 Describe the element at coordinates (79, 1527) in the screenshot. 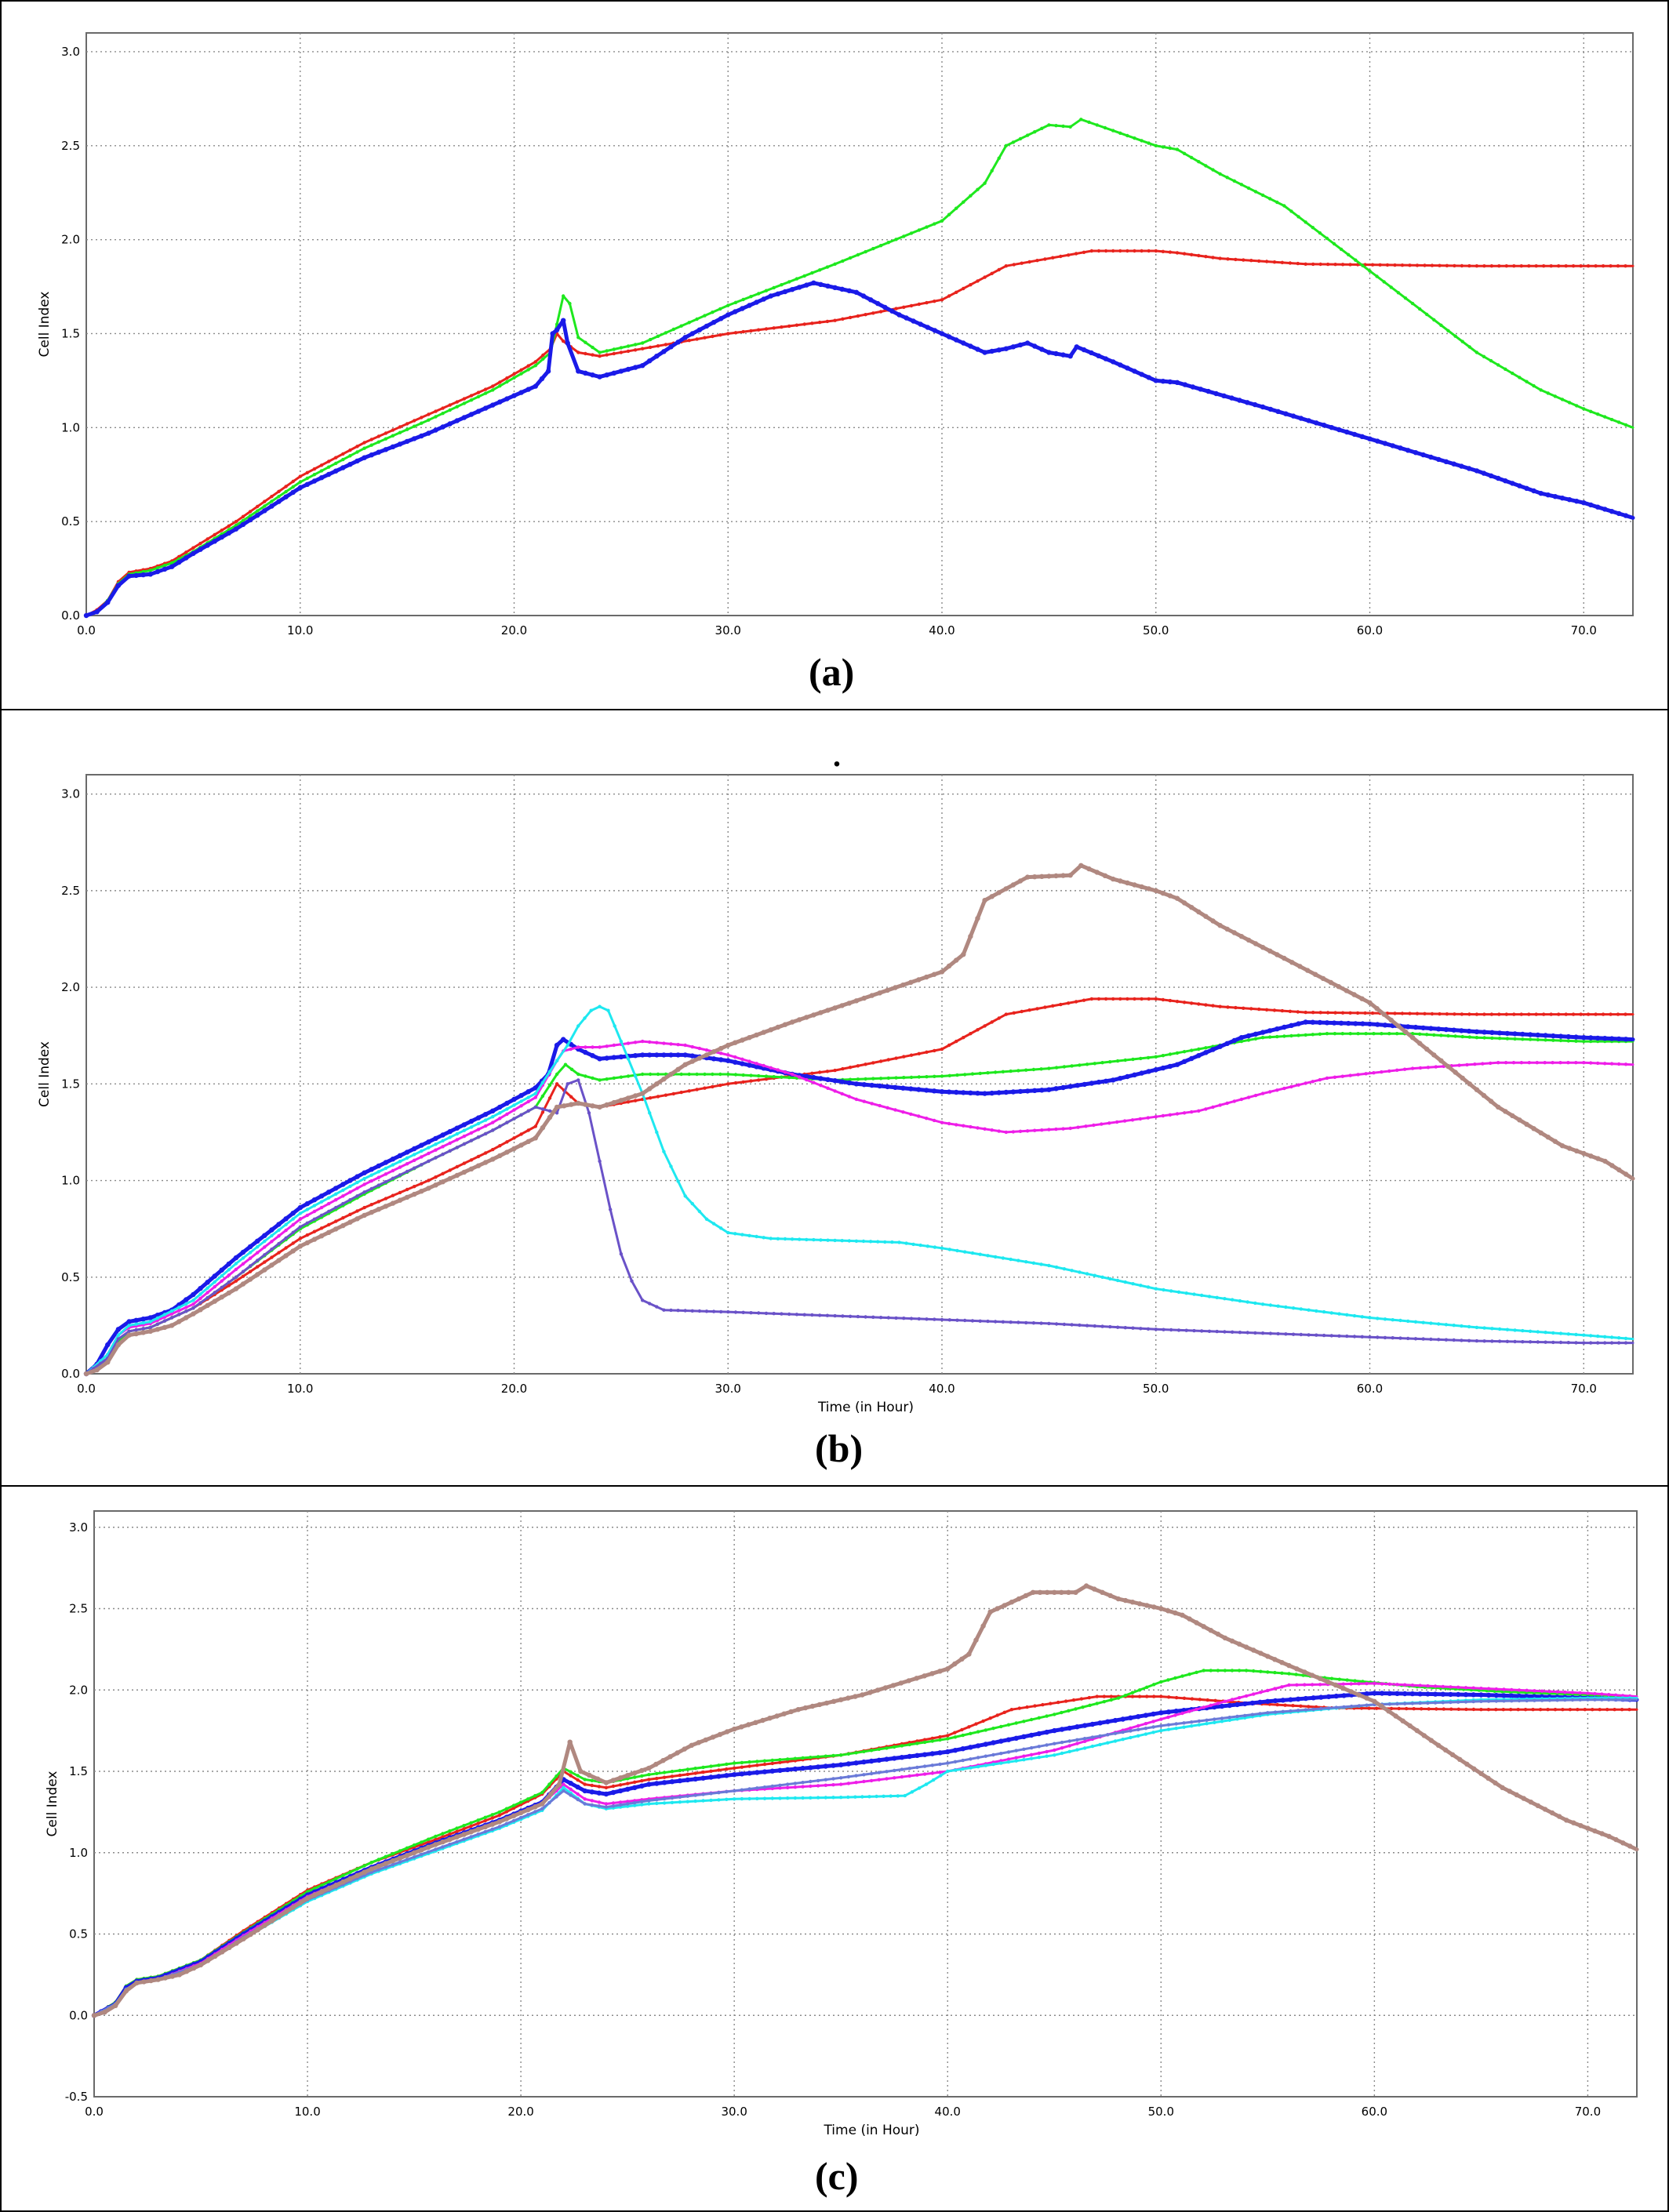

I see `y-tick-label: 3.0` at that location.